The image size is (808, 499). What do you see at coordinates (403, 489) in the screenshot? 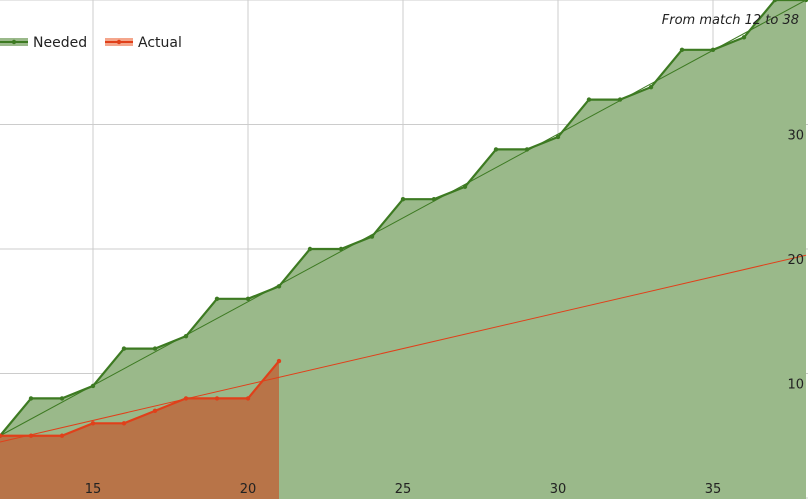
I see `x-tick-label: 25` at bounding box center [403, 489].